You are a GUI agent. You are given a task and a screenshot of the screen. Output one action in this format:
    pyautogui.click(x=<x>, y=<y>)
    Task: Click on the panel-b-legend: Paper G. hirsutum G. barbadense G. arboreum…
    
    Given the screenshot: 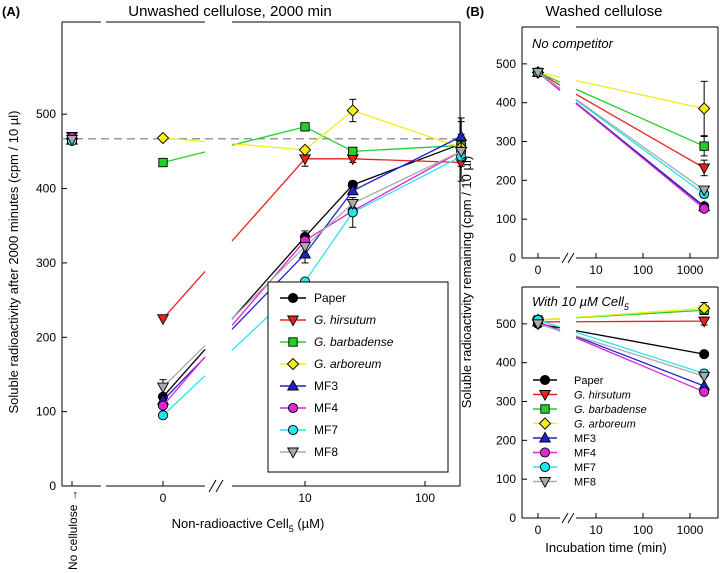 What is the action you would take?
    pyautogui.click(x=590, y=431)
    